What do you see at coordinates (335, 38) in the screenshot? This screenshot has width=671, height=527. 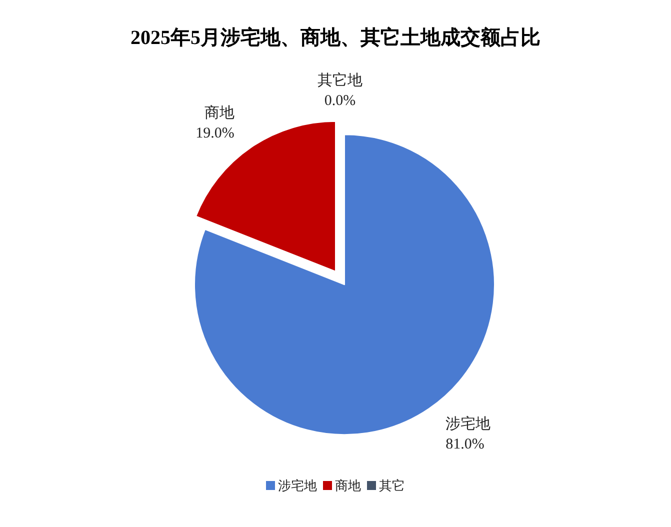 I see `title: 2025年5月涉宅地、商地、其它土地成交额占比` at bounding box center [335, 38].